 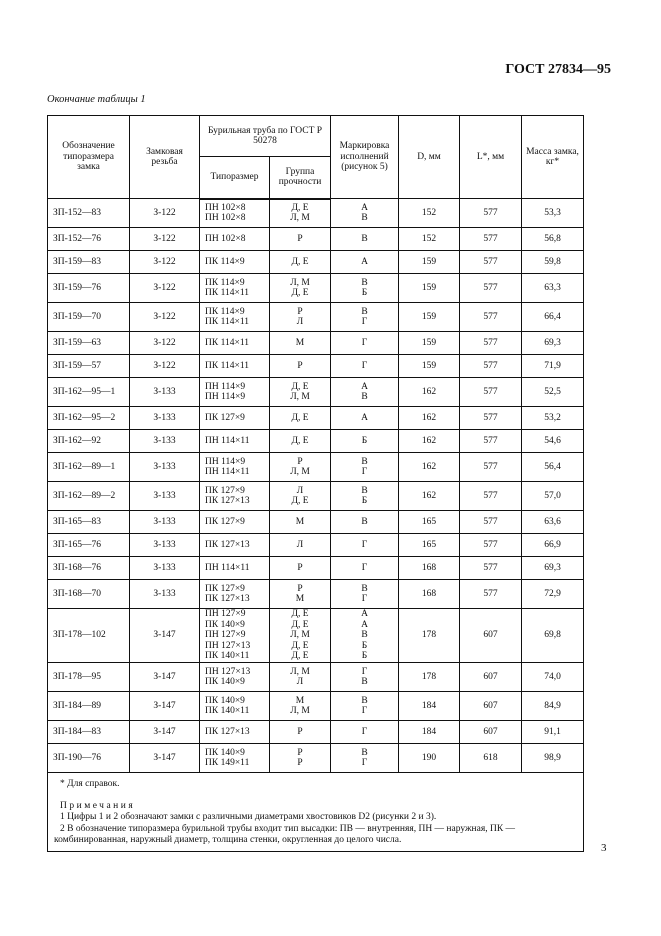 I want to click on cell-d: 165, so click(x=429, y=522).